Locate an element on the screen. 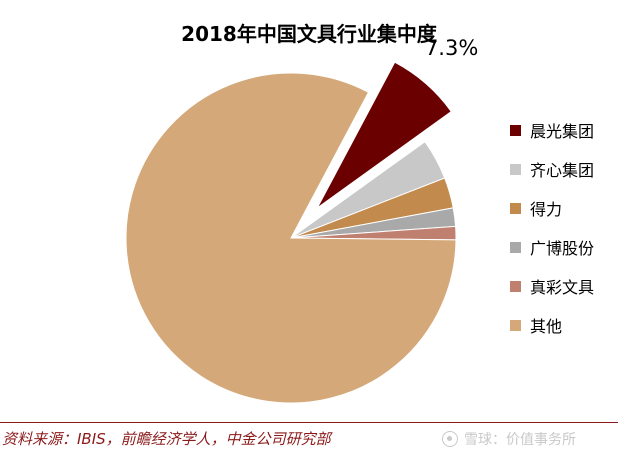 The width and height of the screenshot is (618, 458). snowball-logo-icon is located at coordinates (450, 439).